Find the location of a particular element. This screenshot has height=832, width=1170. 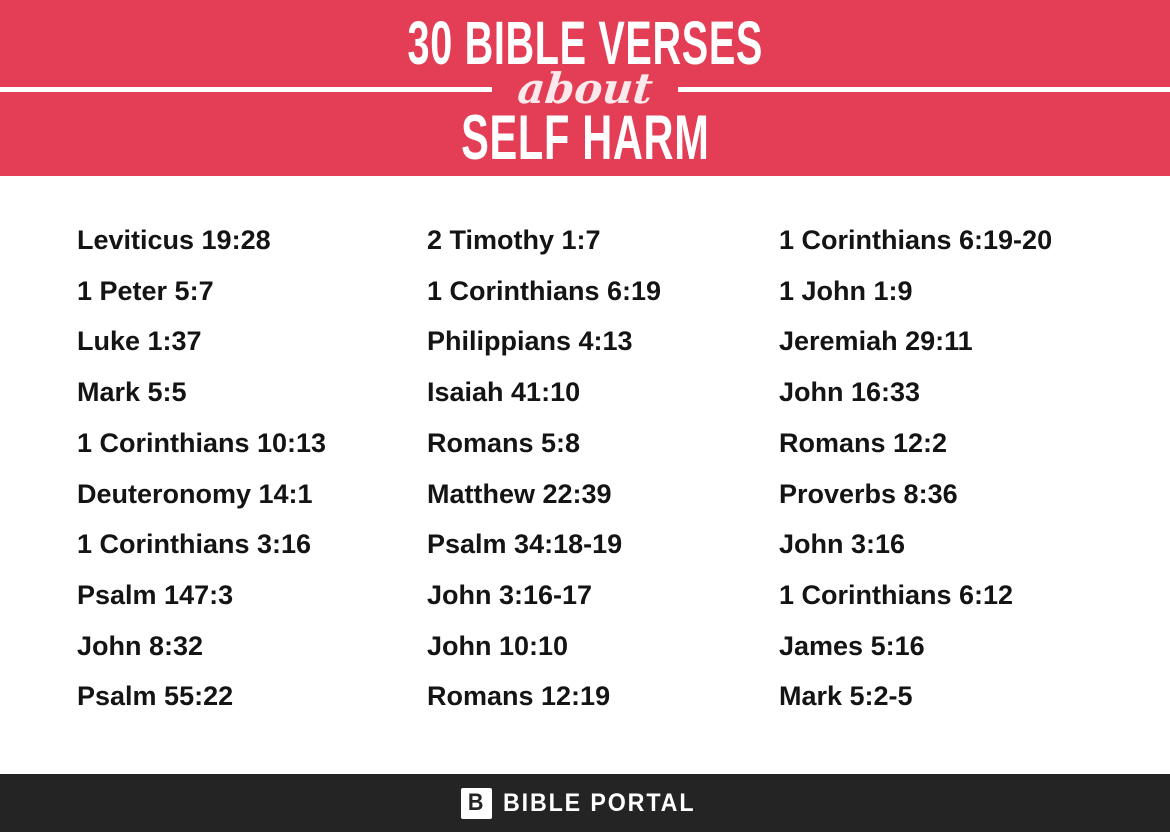

logo-letter: B is located at coordinates (476, 802).